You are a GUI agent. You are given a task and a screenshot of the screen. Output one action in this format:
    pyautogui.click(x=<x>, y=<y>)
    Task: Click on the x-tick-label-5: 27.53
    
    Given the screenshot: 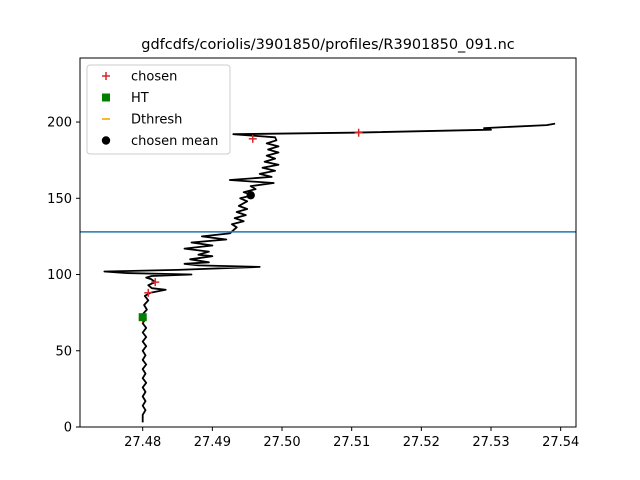 What is the action you would take?
    pyautogui.click(x=490, y=442)
    